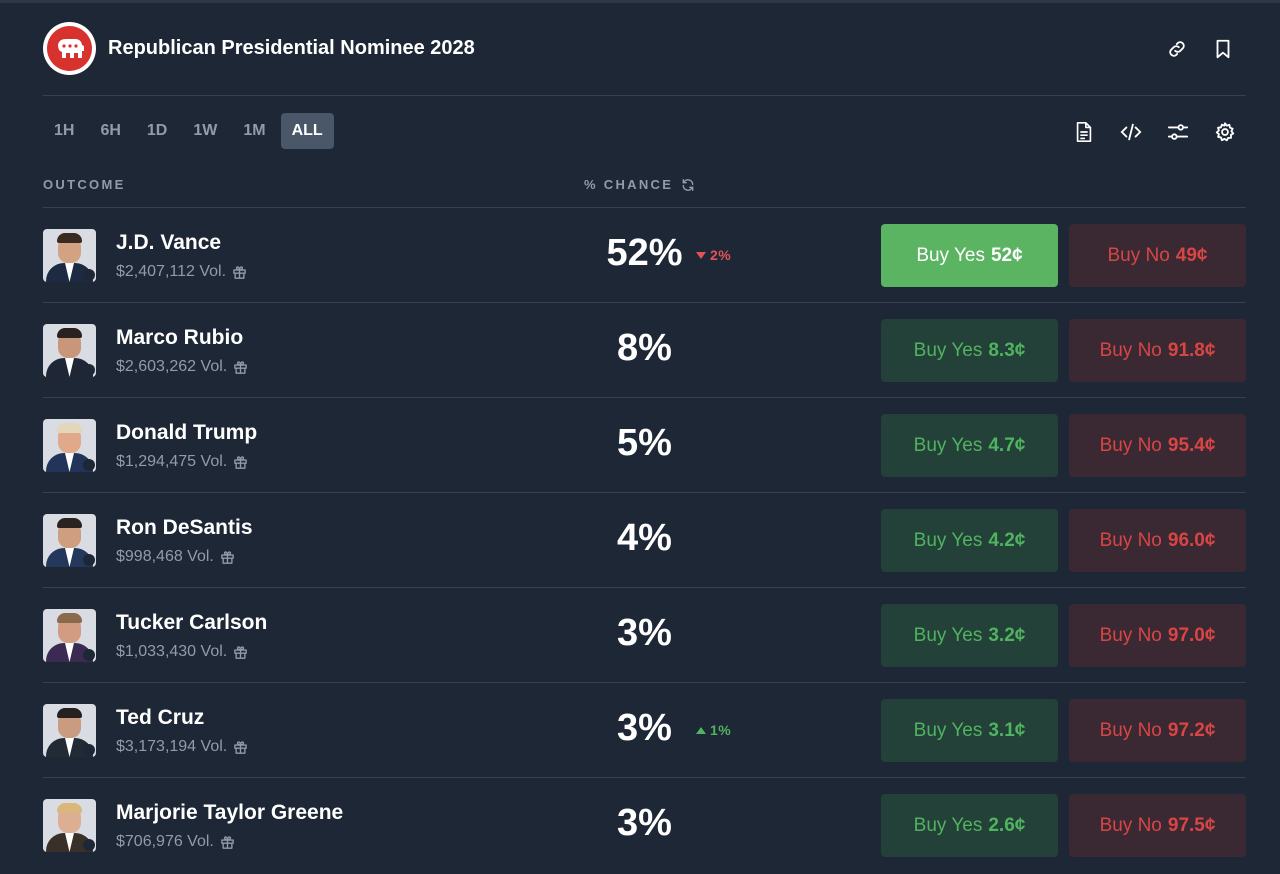 Image resolution: width=1280 pixels, height=874 pixels. I want to click on republican-elephant-icon, so click(69, 48).